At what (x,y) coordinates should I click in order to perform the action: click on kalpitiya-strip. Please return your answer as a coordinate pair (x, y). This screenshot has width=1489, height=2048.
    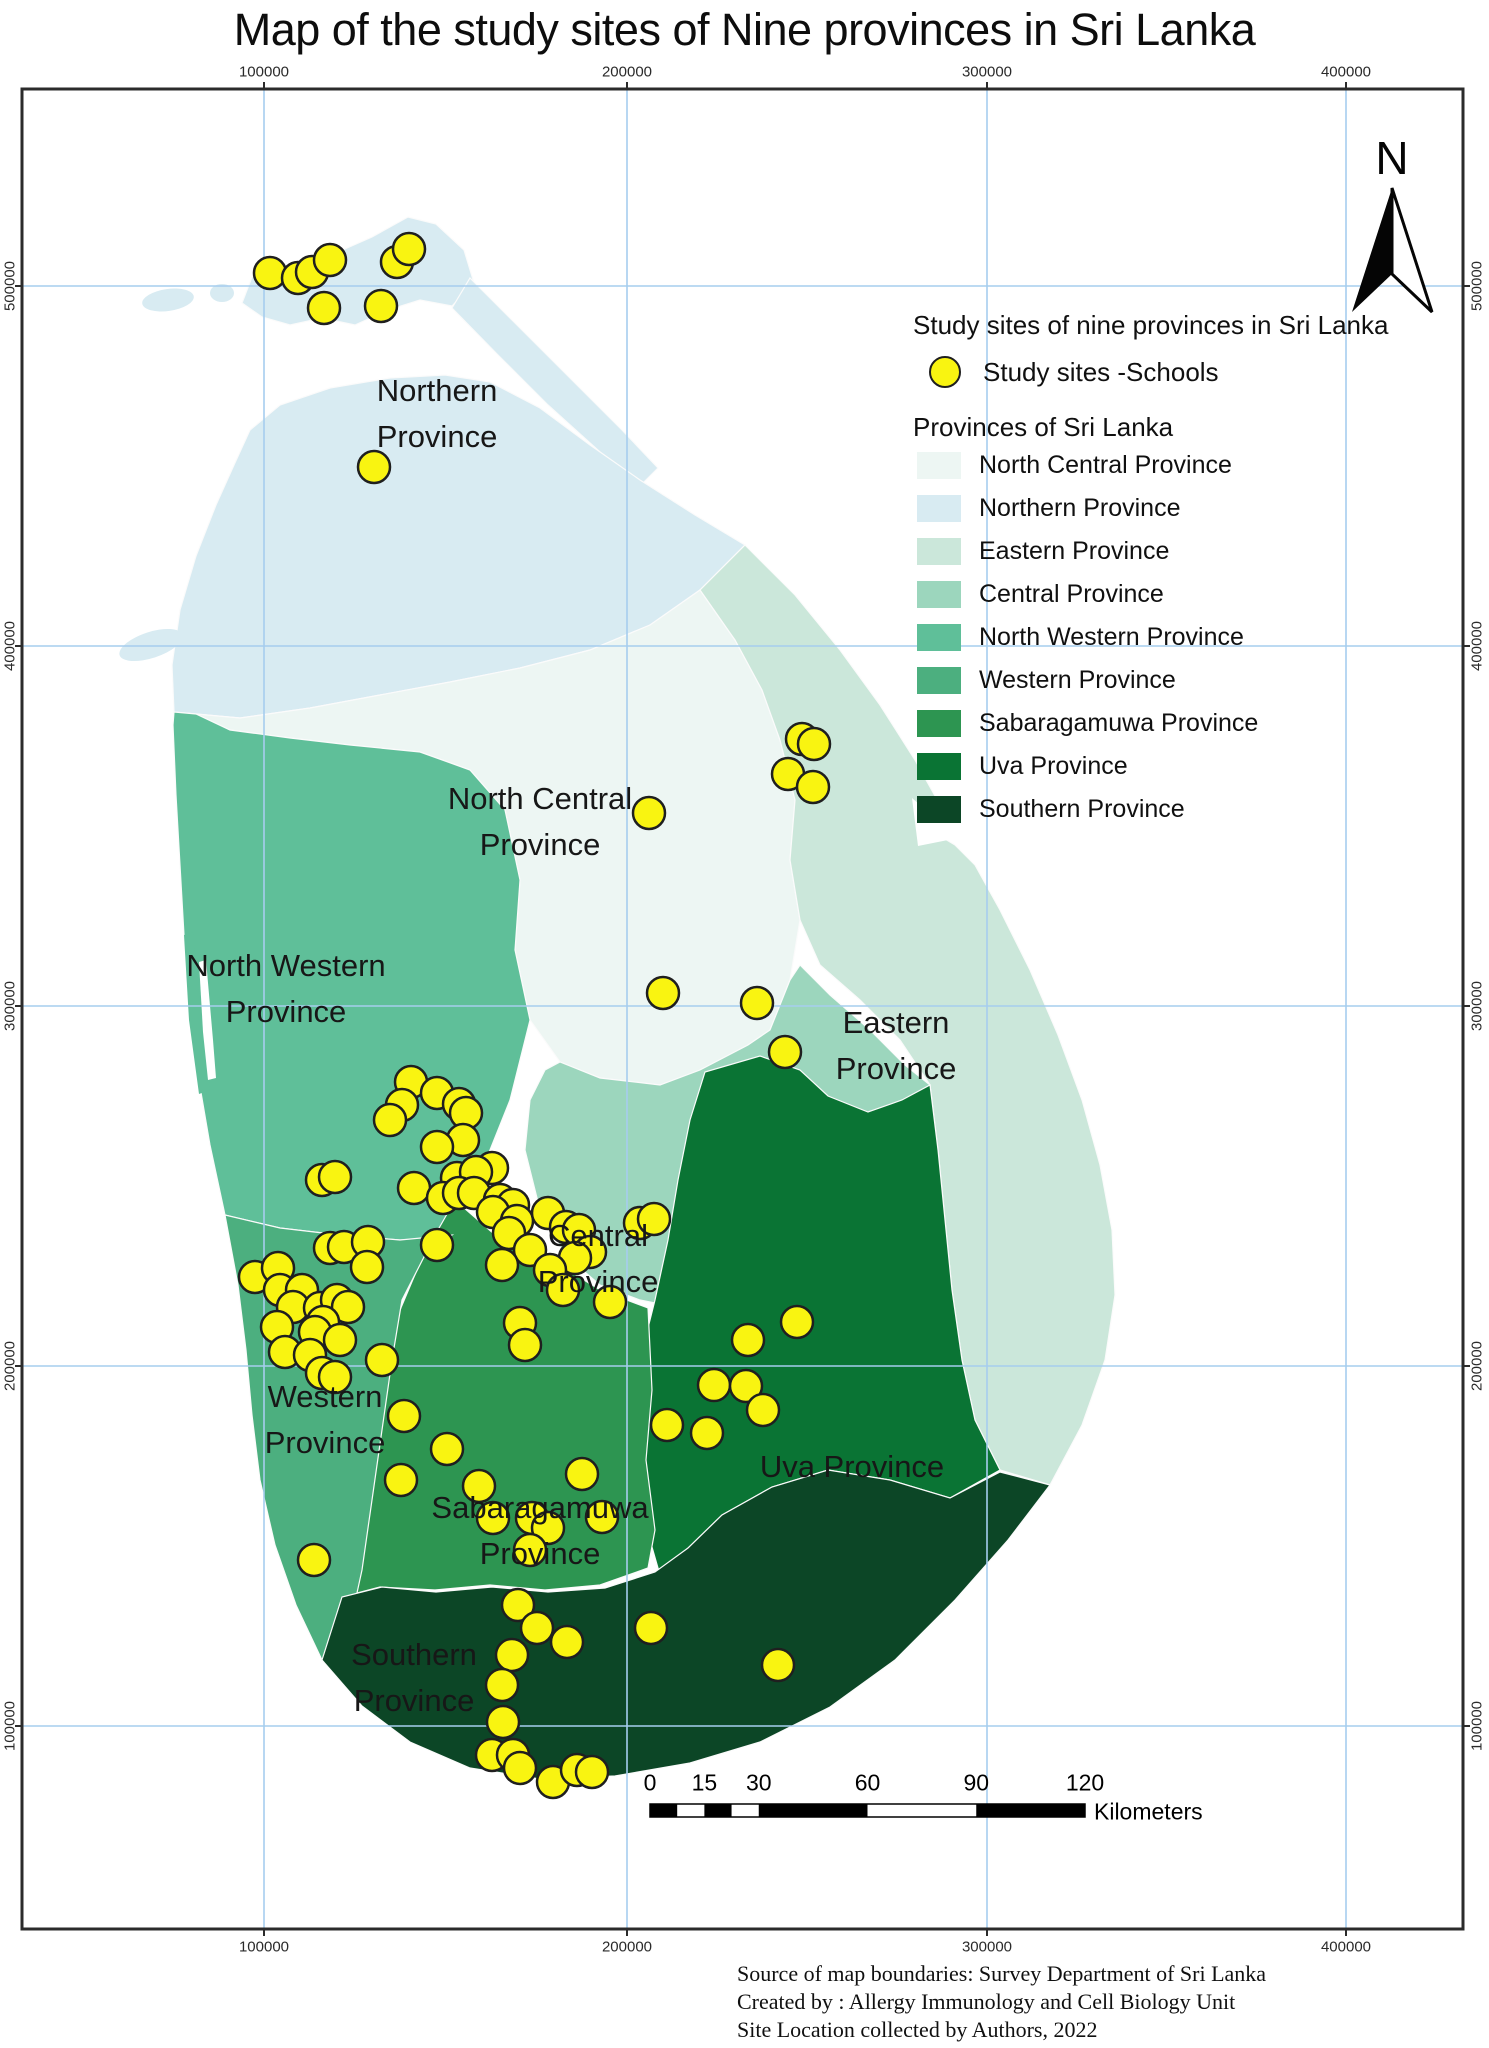
    Looking at the image, I should click on (197, 1013).